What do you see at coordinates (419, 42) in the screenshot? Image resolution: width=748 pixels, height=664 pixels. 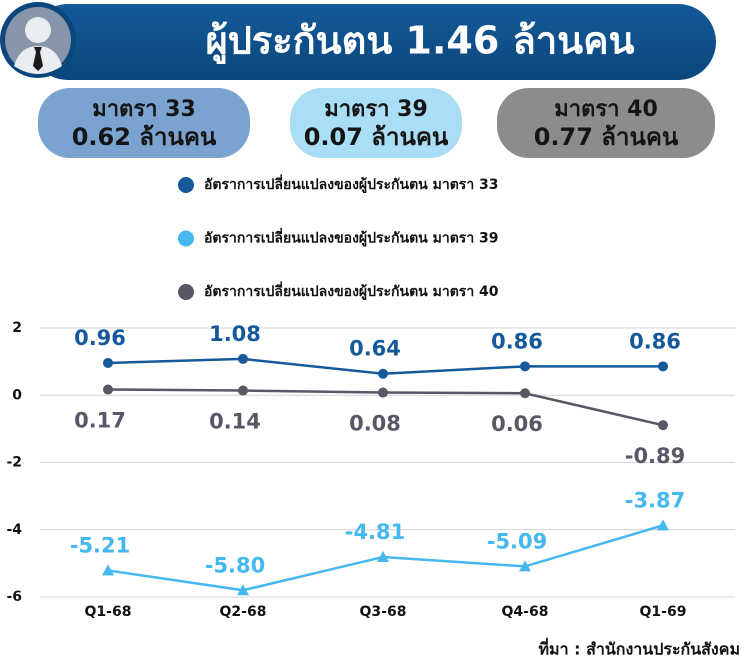 I see `header-title: ผู้ประกันตน 1.46 ล้านคน` at bounding box center [419, 42].